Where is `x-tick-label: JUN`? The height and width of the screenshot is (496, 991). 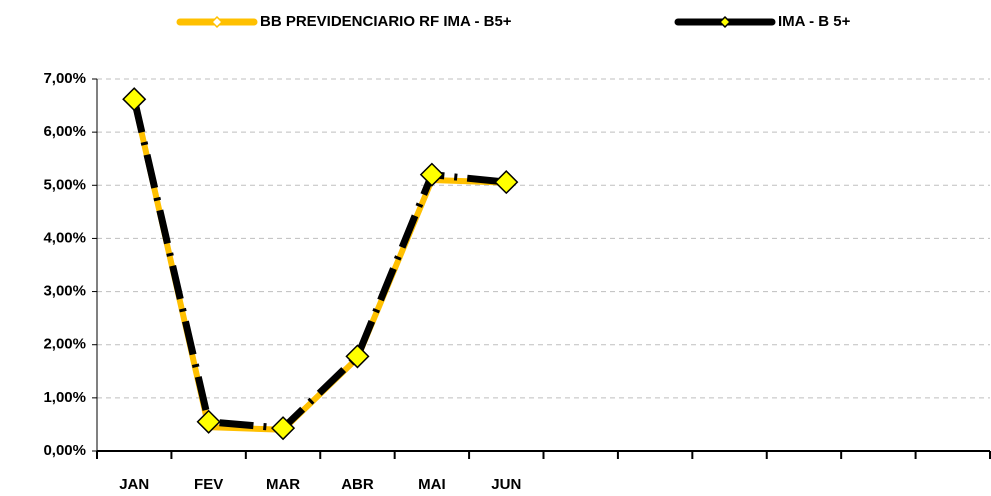
x-tick-label: JUN is located at coordinates (506, 484).